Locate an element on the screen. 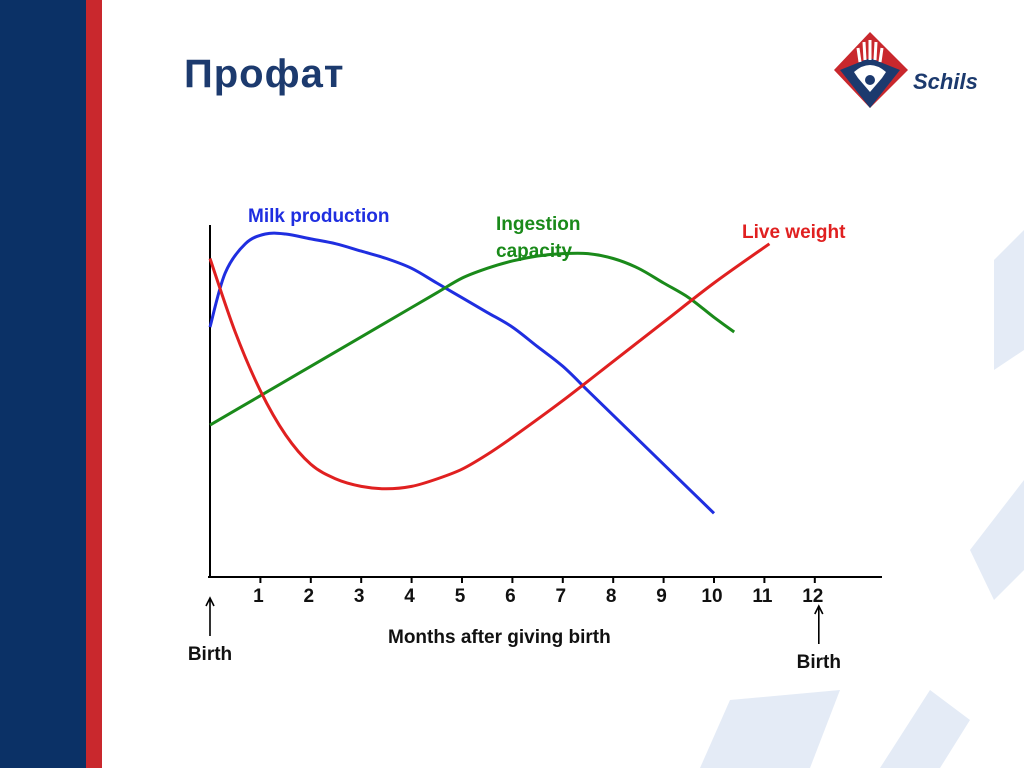 Image resolution: width=1024 pixels, height=768 pixels. x-tick-label-7: 7 is located at coordinates (561, 596).